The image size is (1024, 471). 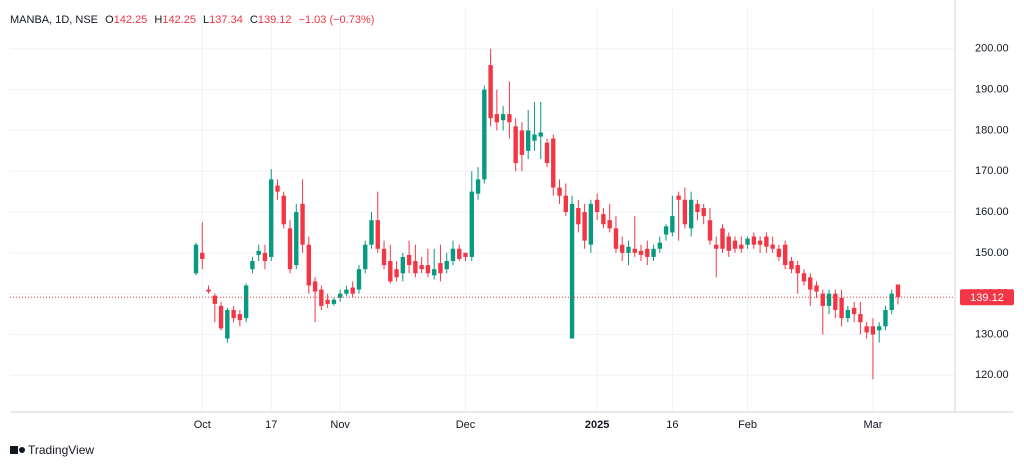 I want to click on ohlc-value: 139.12, so click(x=275, y=20).